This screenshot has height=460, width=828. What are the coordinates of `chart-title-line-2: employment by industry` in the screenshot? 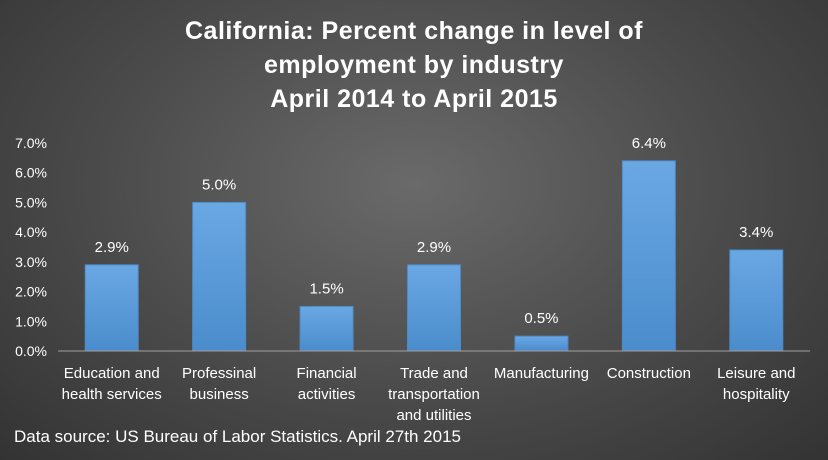 It's located at (414, 65).